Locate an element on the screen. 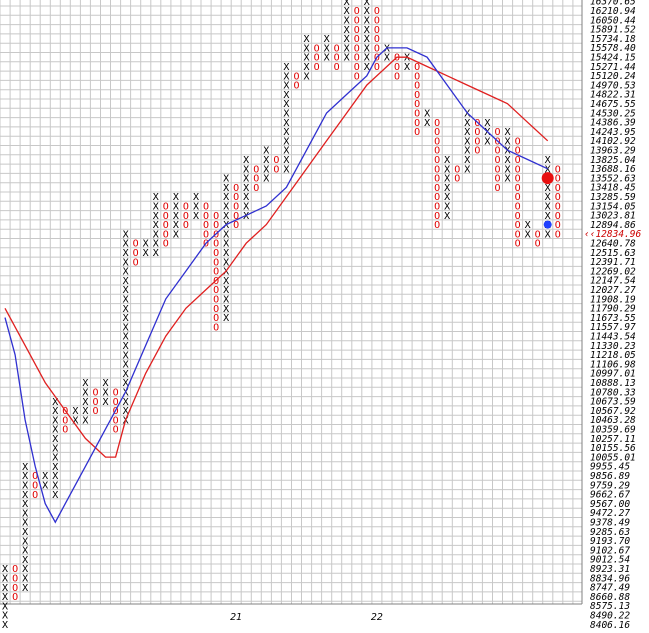  y-tick-label: 11673.55 is located at coordinates (613, 318).